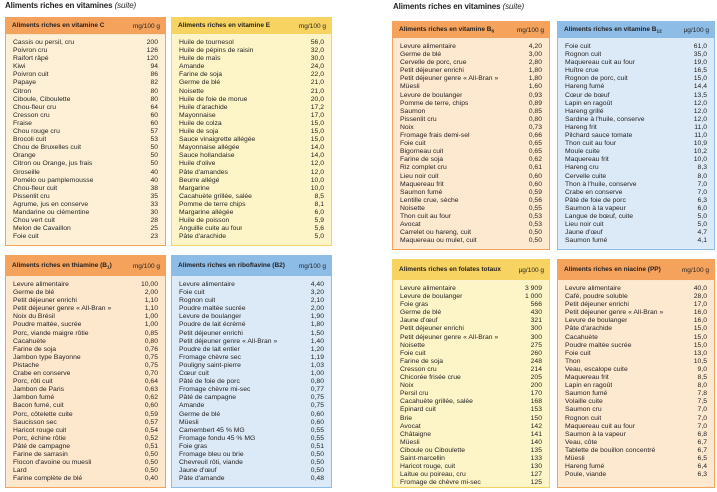 Image resolution: width=717 pixels, height=492 pixels. I want to click on food-name: Fromage chèvre mi-sec, so click(215, 390).